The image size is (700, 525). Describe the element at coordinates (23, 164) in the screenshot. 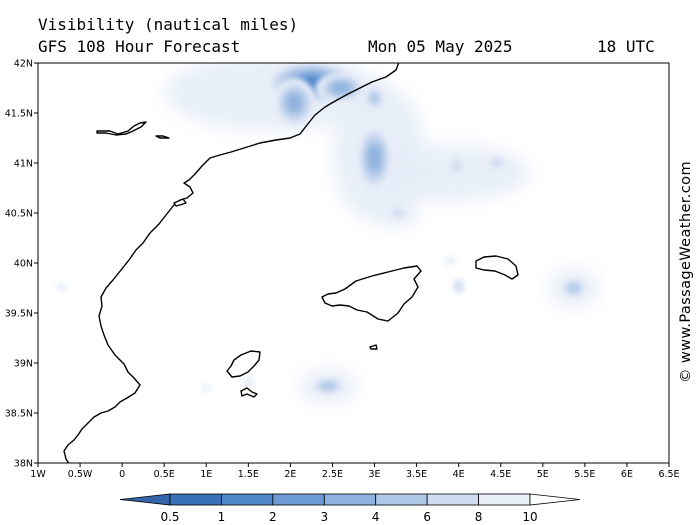

I see `y-tick-label: 41N` at that location.